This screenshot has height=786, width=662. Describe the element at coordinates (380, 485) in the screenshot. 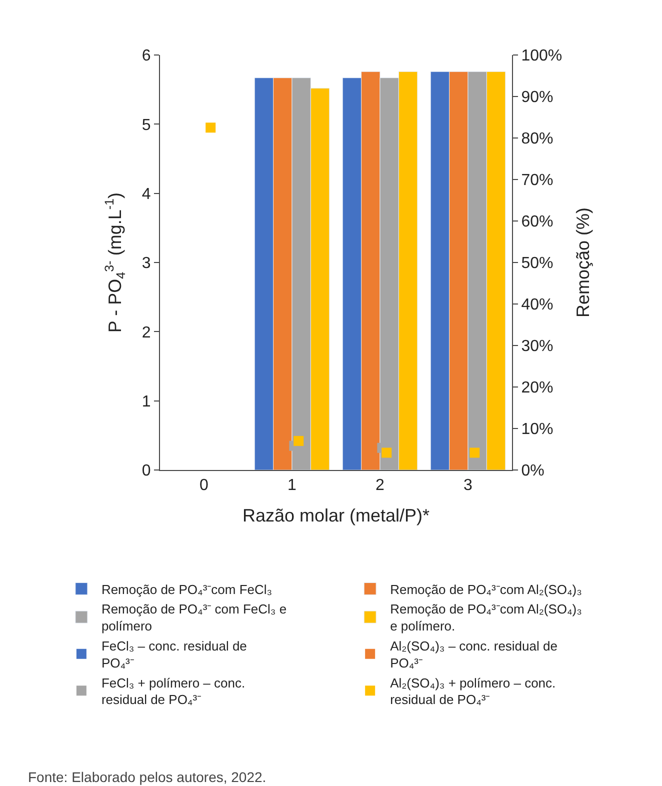

I see `x-tick-label: 2` at that location.